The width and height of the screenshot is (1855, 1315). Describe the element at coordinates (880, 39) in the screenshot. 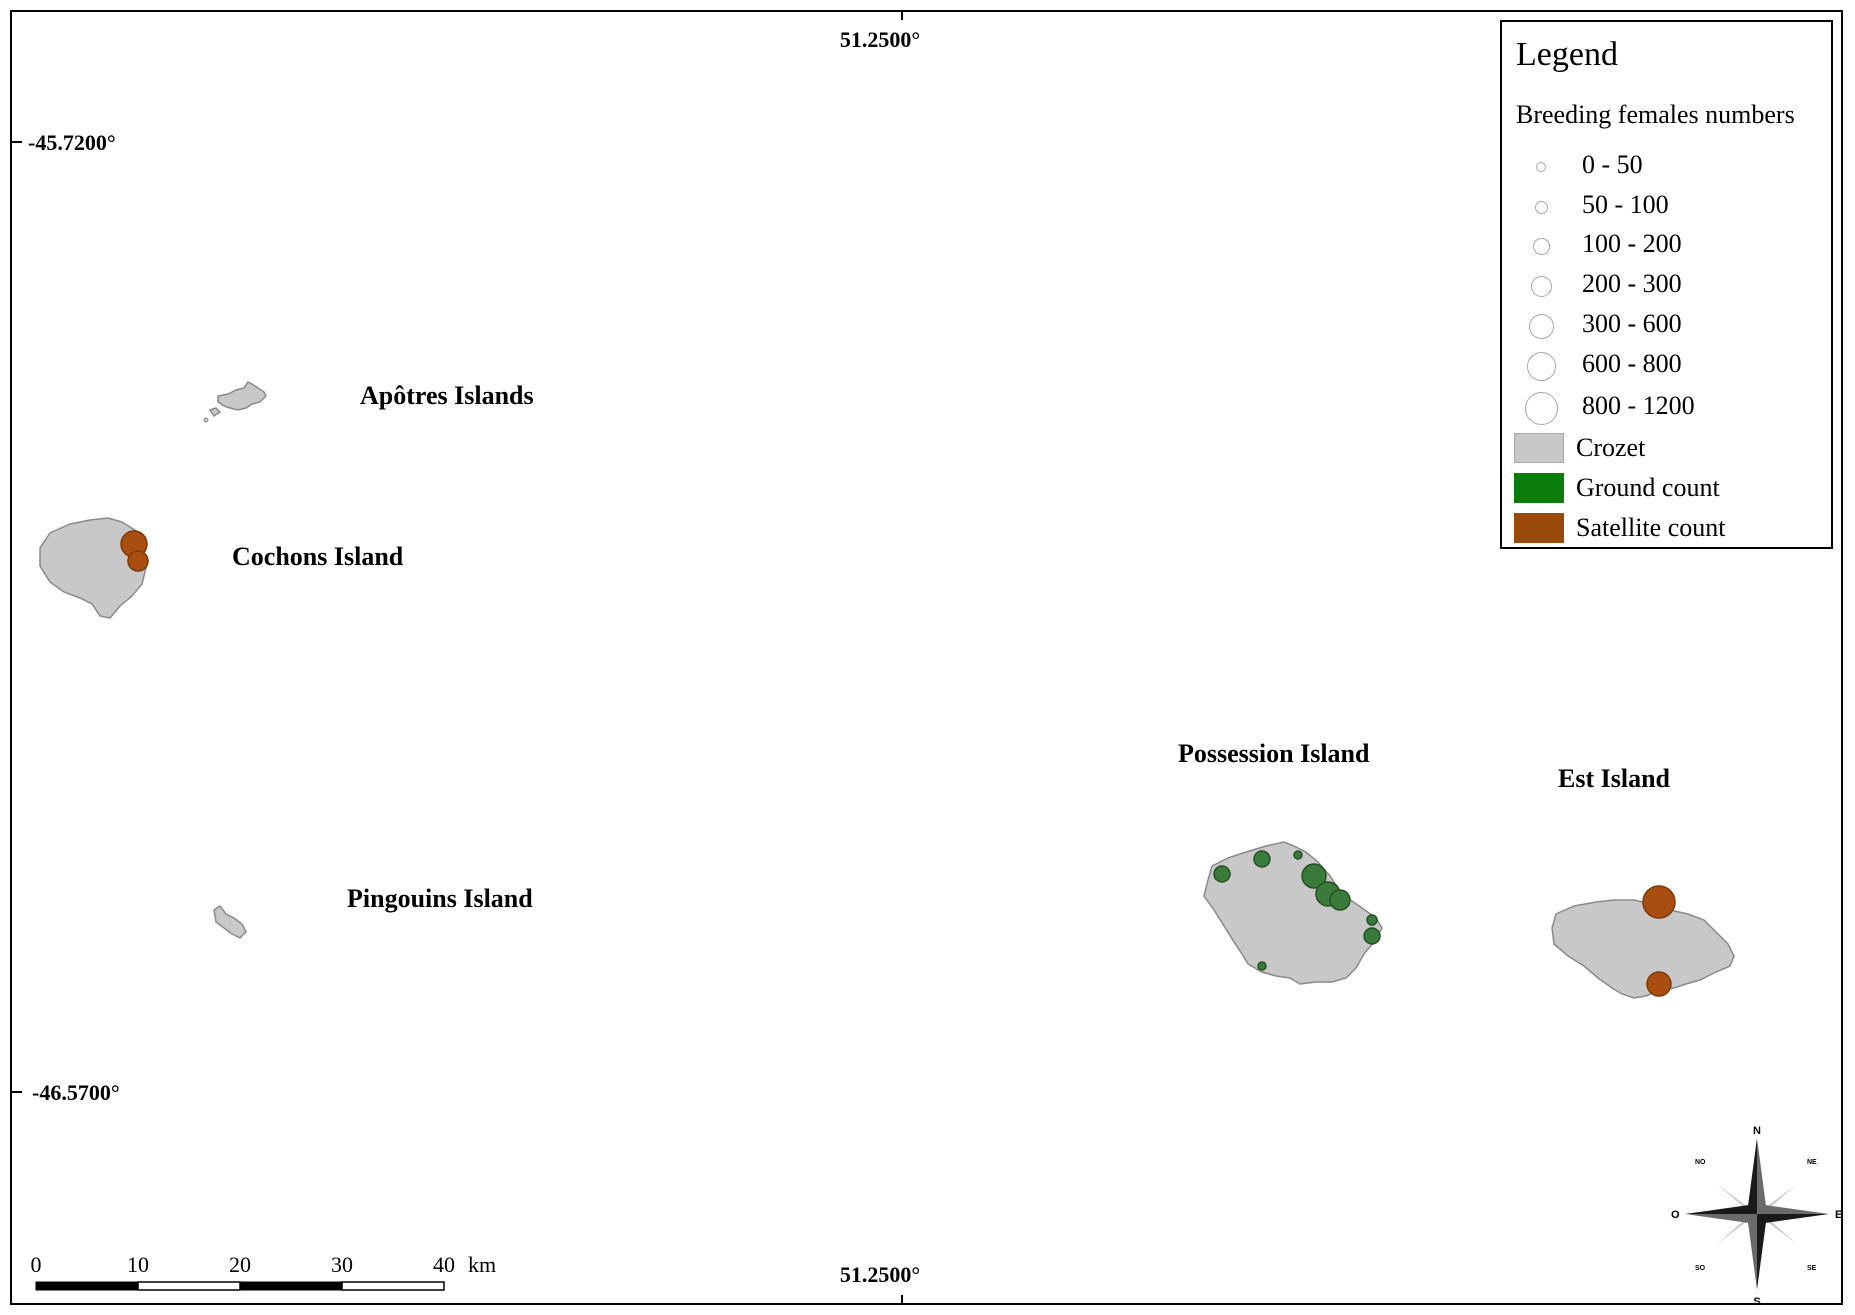

I see `lon-top-label: 51.2500°` at that location.